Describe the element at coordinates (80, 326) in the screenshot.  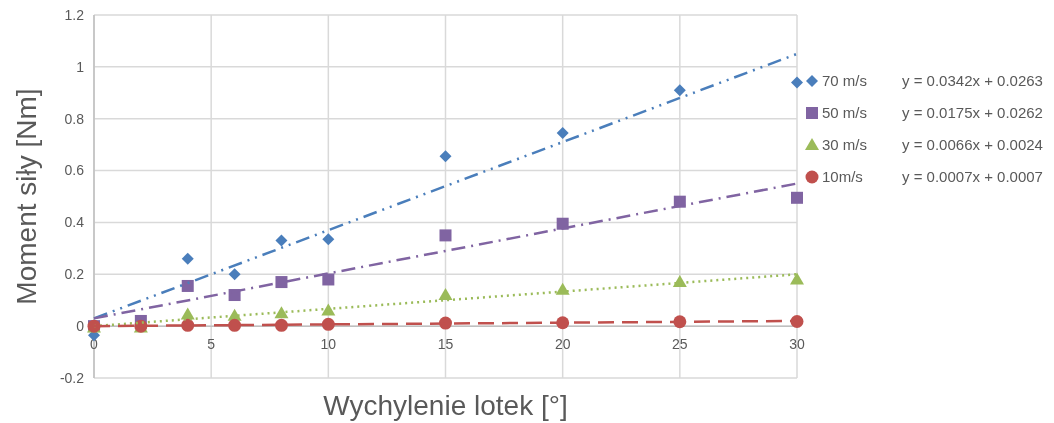
I see `y-tick-label: 0` at that location.